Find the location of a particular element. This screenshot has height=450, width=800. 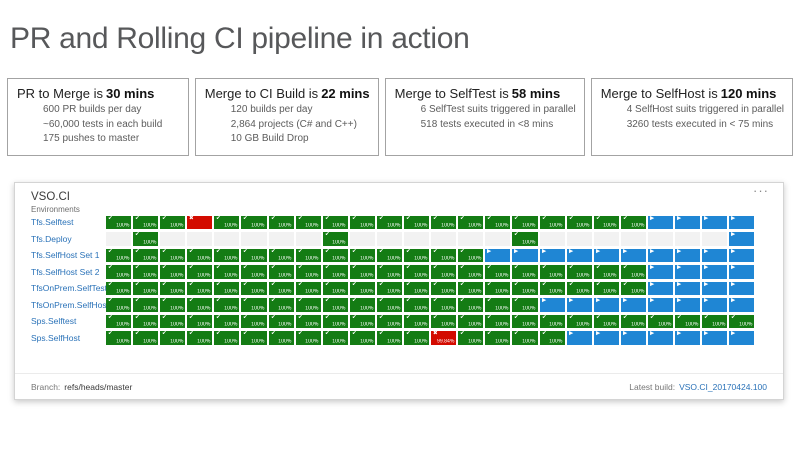

environment-link: Tfs.SelfHost Set 1 is located at coordinates (65, 255).